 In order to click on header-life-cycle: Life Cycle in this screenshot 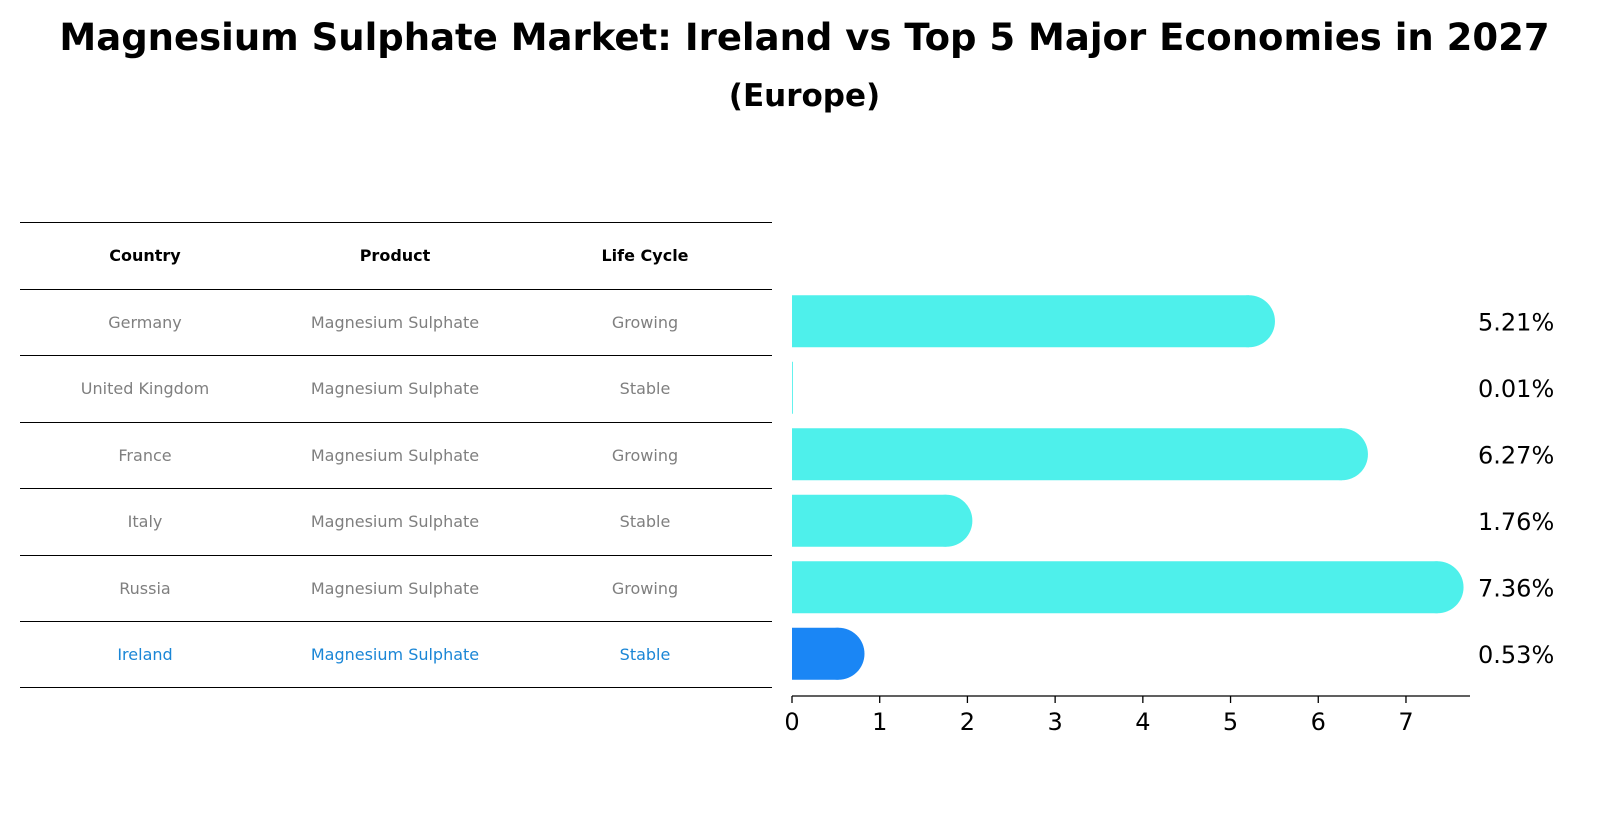, I will do `click(645, 256)`.